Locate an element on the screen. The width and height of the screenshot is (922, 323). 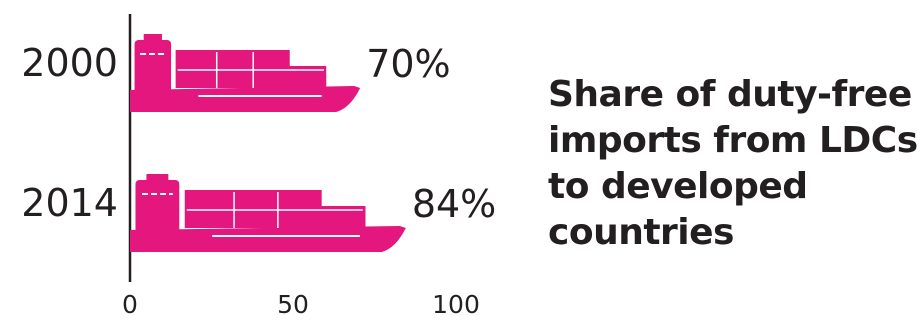
x-tick-label: 50 is located at coordinates (293, 304).